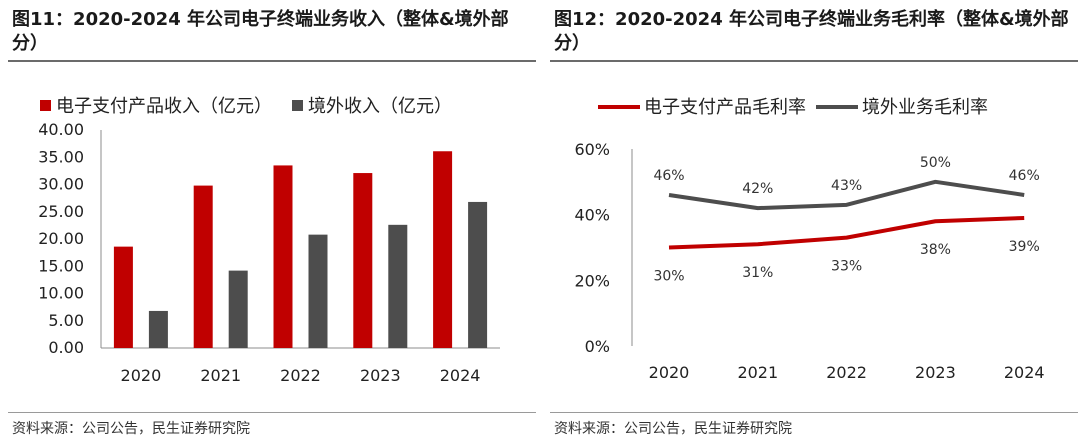 The image size is (1080, 447). I want to click on overseas-margin-label-2024: 46%, so click(1024, 176).